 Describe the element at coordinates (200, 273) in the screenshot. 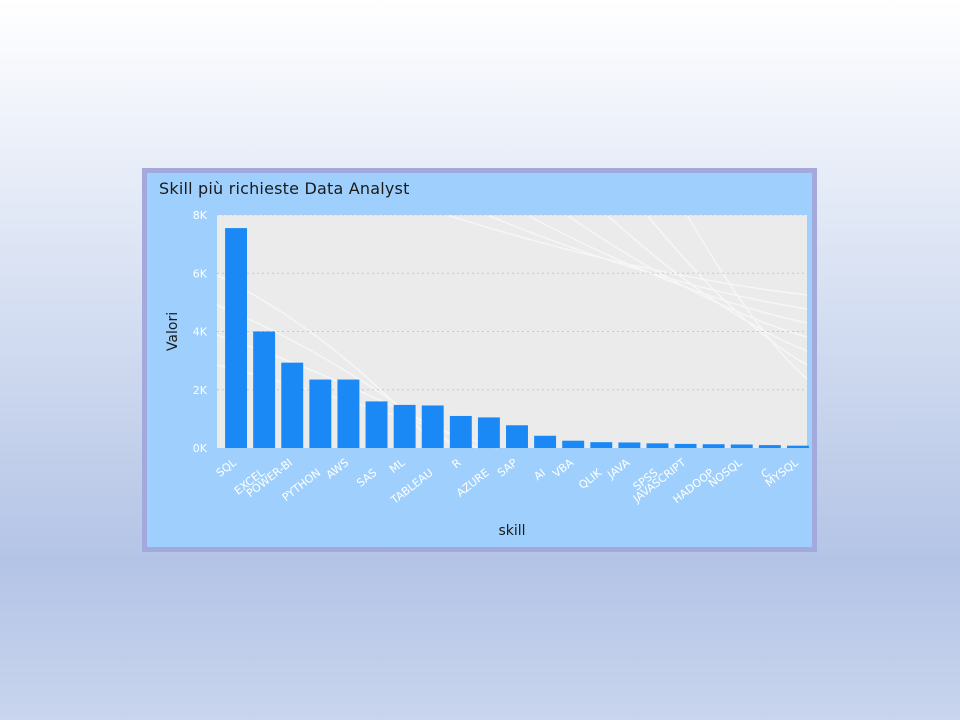

I see `y-tick-label: 6K` at that location.